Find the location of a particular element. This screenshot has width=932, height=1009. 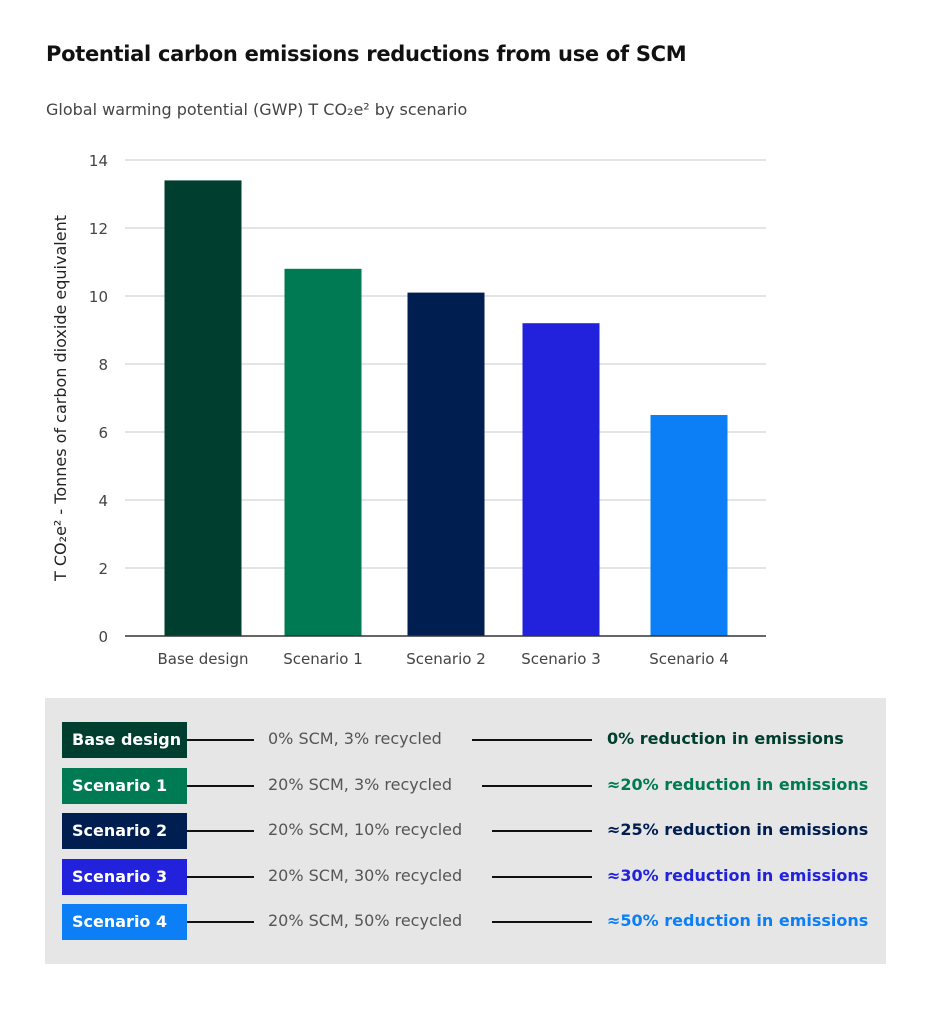

y-tick-label: 2 is located at coordinates (103, 569).